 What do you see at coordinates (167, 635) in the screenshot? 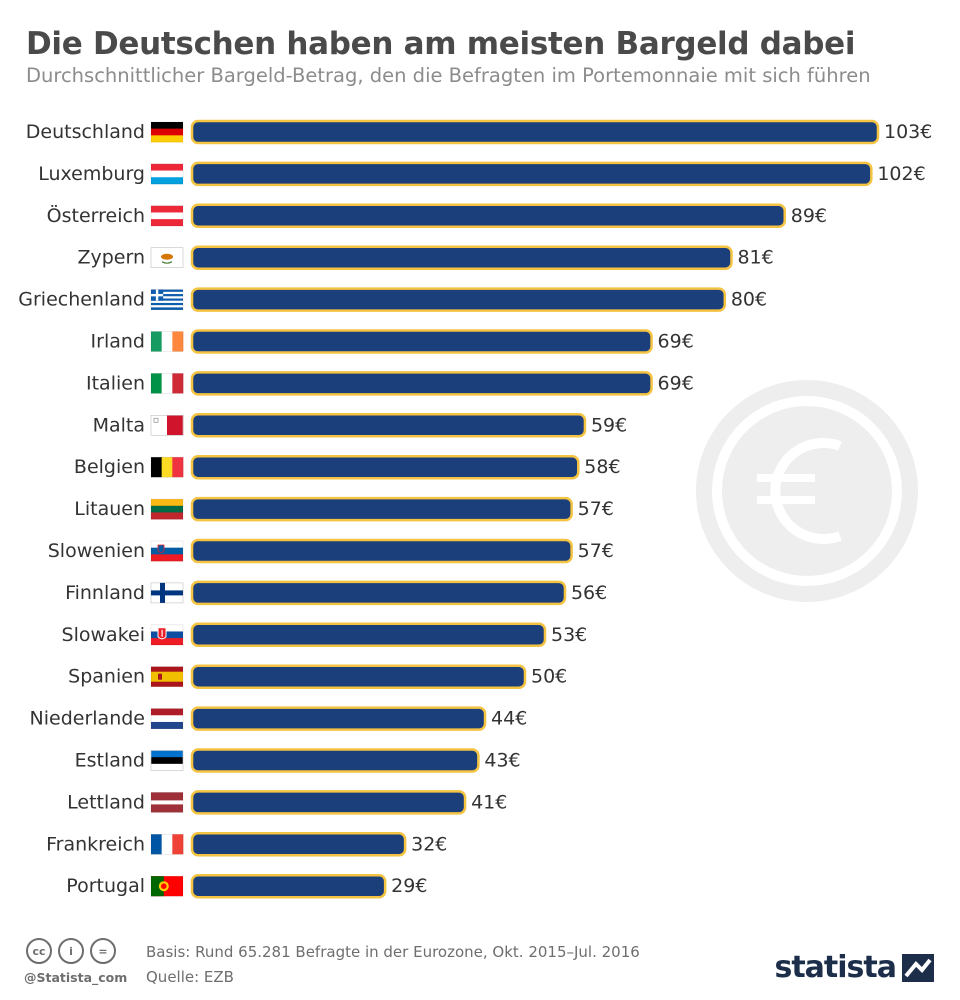
I see `flag-sk-icon` at bounding box center [167, 635].